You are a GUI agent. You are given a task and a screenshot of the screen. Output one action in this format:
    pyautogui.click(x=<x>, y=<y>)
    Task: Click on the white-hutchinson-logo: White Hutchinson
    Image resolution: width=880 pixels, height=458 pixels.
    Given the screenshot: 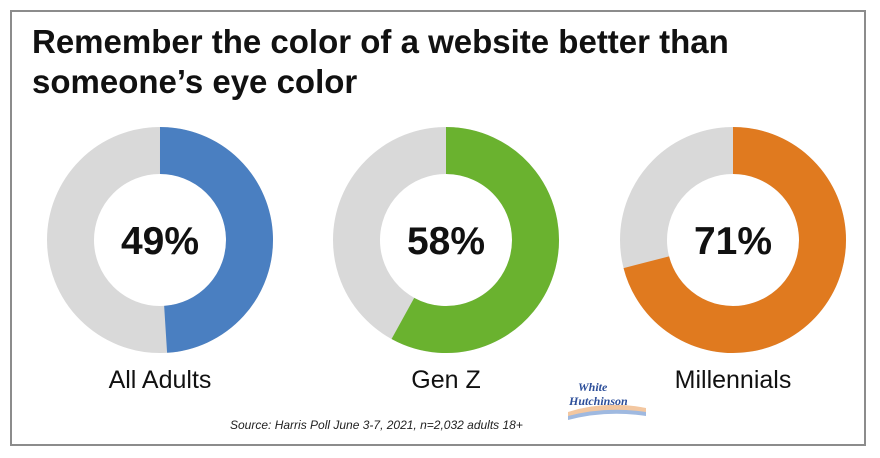 What is the action you would take?
    pyautogui.click(x=607, y=400)
    